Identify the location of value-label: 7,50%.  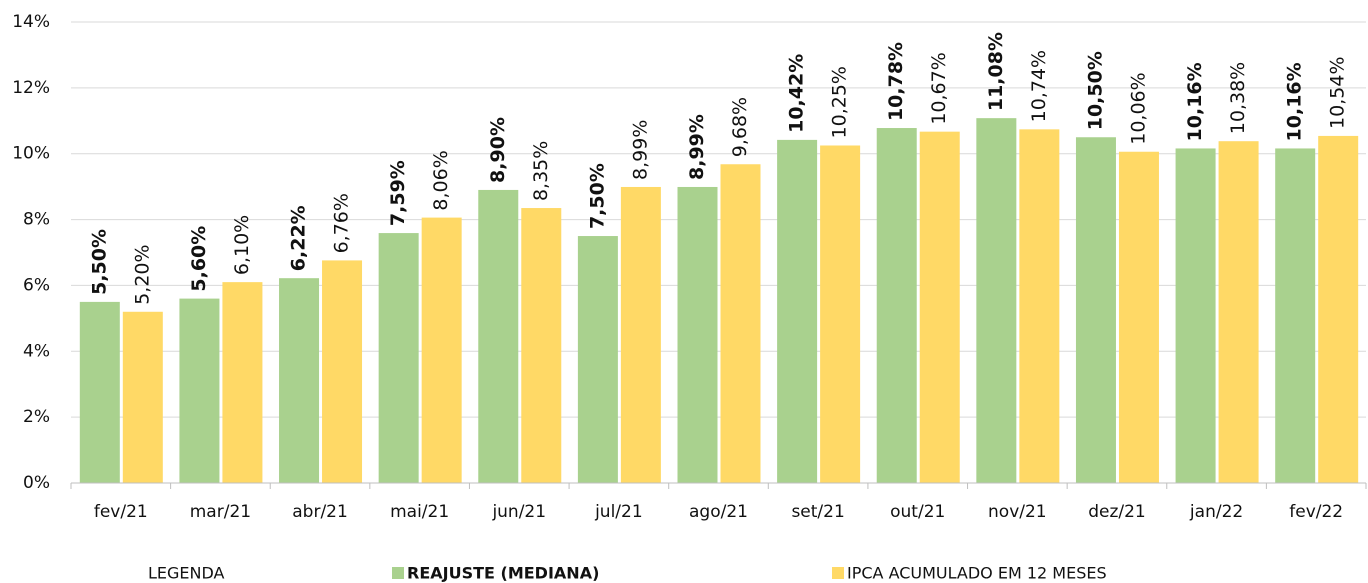
(597, 196).